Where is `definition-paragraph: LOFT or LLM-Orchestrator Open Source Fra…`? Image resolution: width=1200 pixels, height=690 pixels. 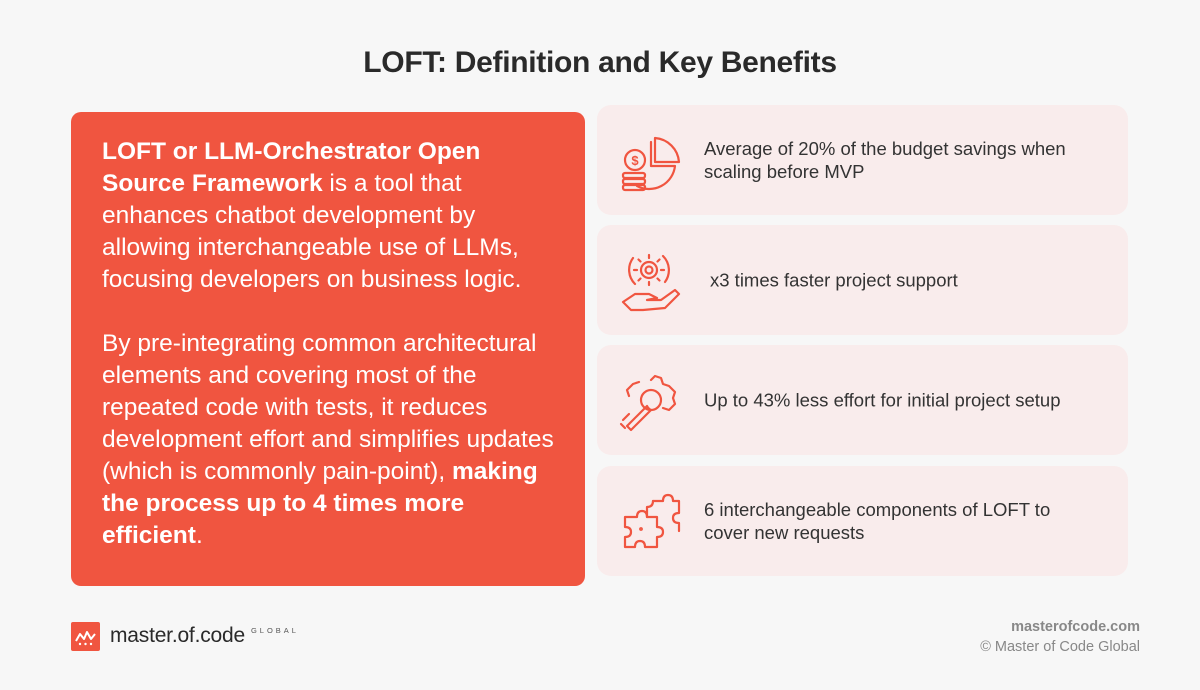
definition-paragraph: LOFT or LLM-Orchestrator Open Source Fra… is located at coordinates (333, 216).